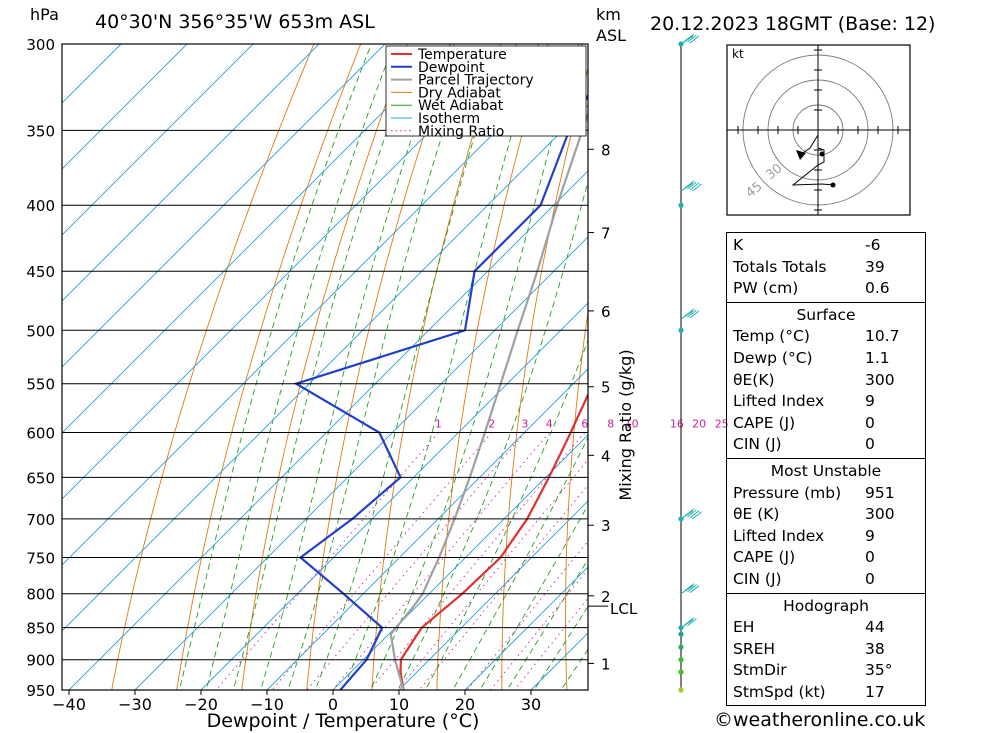 Image resolution: width=1000 pixels, height=733 pixels. What do you see at coordinates (826, 537) in the screenshot?
I see `stat-row: Lifted Index 9` at bounding box center [826, 537].